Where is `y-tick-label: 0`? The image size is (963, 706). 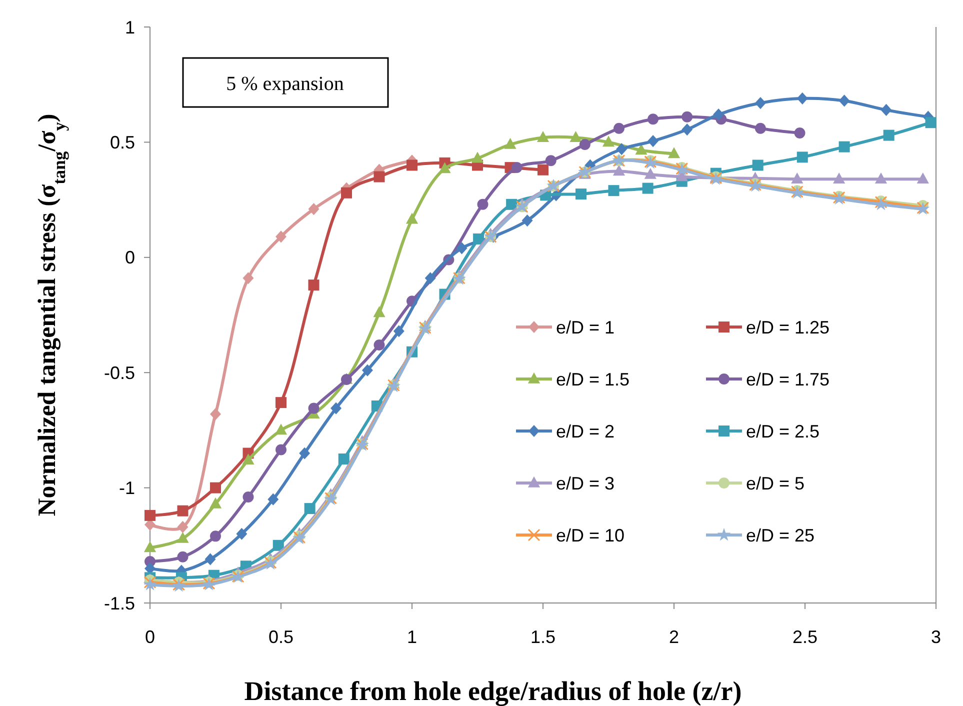 y-tick-label: 0 is located at coordinates (129, 258).